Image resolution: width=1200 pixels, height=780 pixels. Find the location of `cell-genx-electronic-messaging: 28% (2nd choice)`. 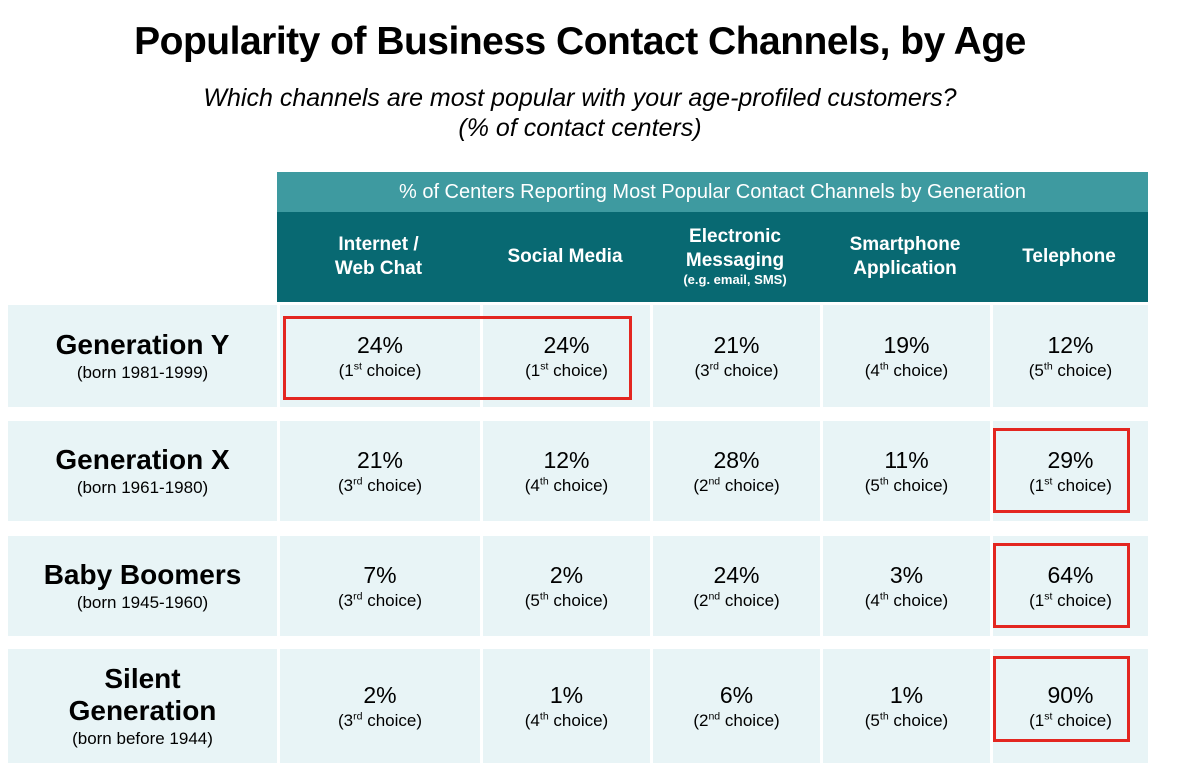

cell-genx-electronic-messaging: 28% (2nd choice) is located at coordinates (735, 471).